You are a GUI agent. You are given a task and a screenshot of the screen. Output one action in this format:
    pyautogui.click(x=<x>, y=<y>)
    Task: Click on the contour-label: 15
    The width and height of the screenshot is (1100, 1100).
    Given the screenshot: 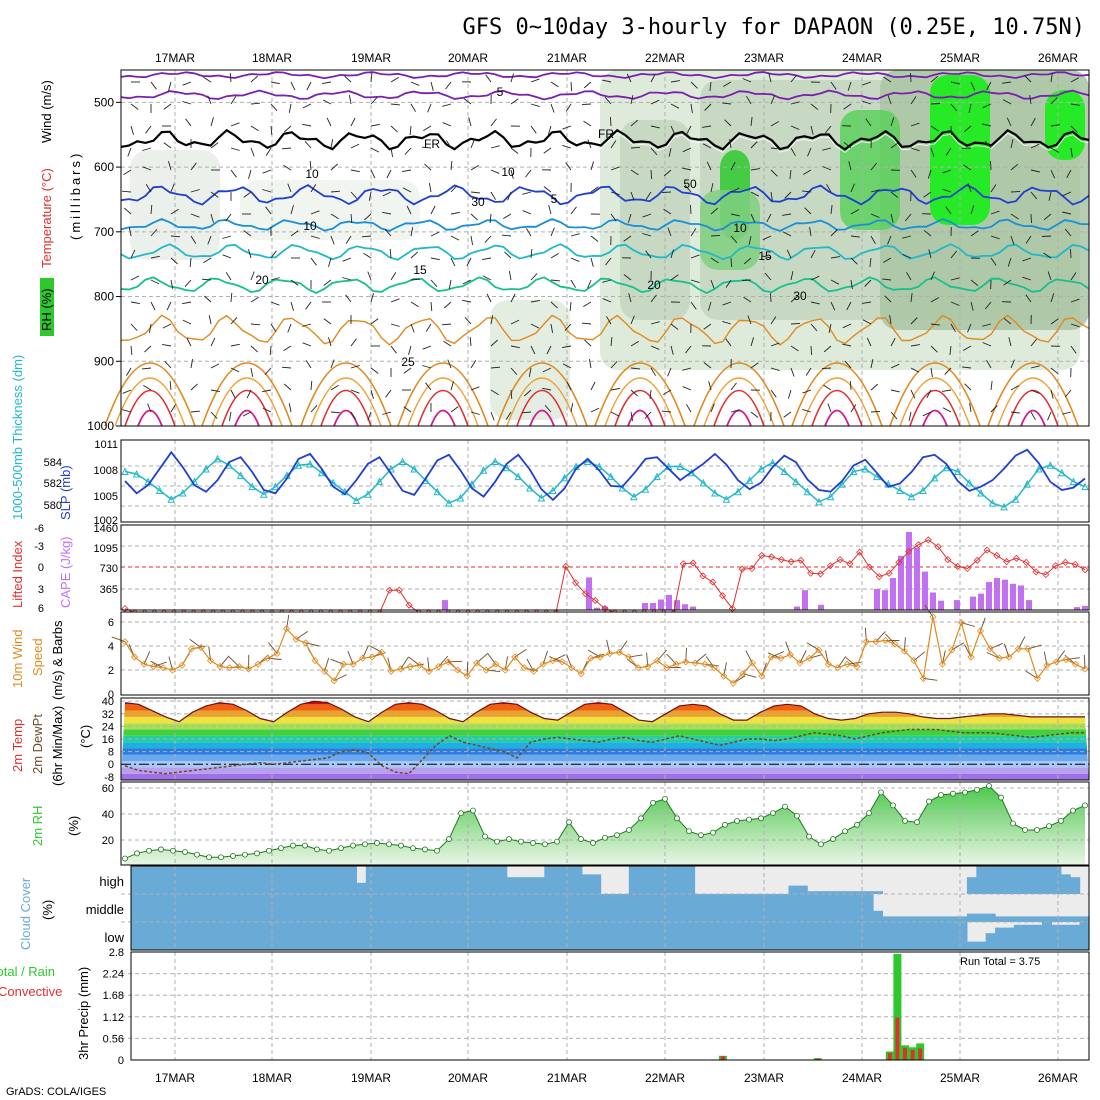 What is the action you would take?
    pyautogui.click(x=420, y=270)
    